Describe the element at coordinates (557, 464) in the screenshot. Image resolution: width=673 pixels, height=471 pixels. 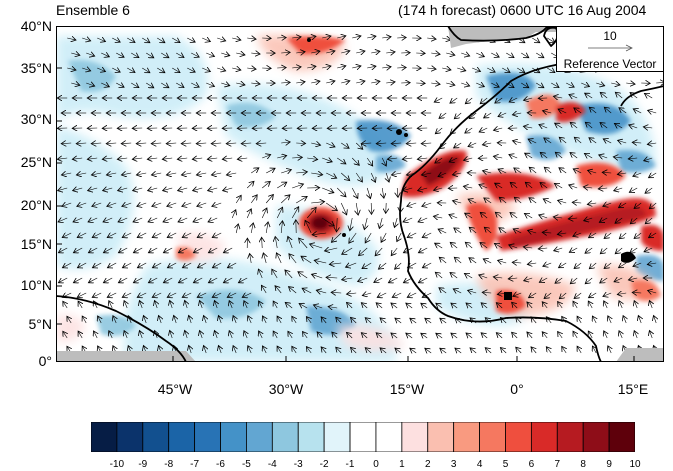
I see `colorbar-tick-label: 7` at that location.